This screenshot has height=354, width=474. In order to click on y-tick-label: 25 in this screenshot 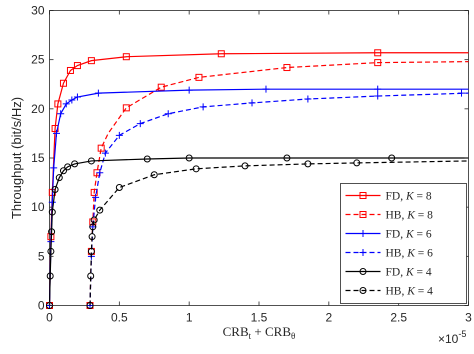, I will do `click(38, 60)`.